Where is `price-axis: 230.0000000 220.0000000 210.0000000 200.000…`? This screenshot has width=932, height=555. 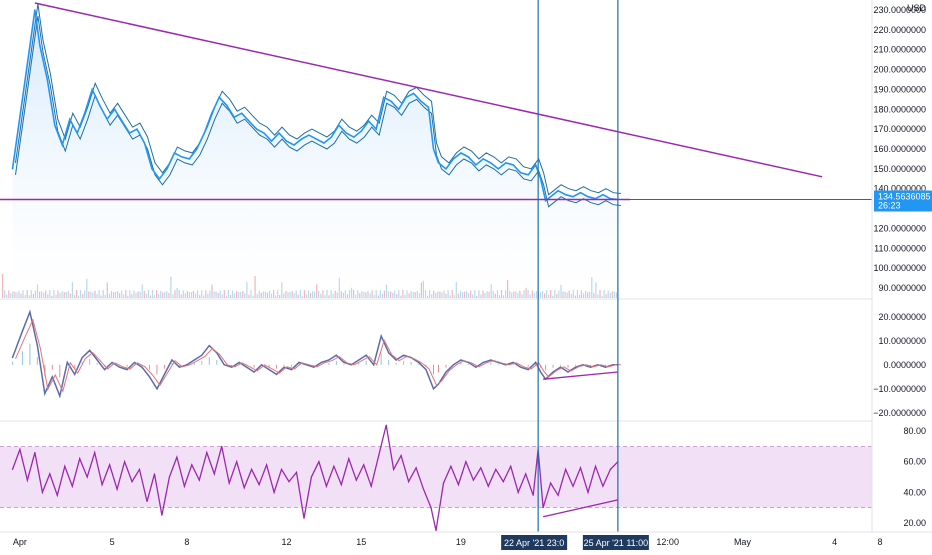 price-axis: 230.0000000 220.0000000 210.0000000 200.000… is located at coordinates (901, 266).